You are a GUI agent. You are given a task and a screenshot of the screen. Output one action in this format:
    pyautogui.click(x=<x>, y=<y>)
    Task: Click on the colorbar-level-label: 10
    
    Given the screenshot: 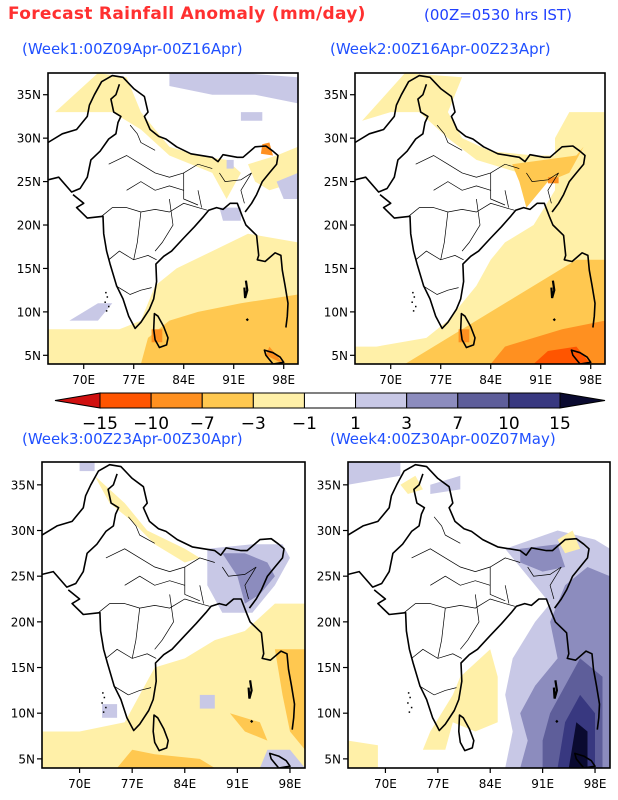 What is the action you would take?
    pyautogui.click(x=509, y=424)
    